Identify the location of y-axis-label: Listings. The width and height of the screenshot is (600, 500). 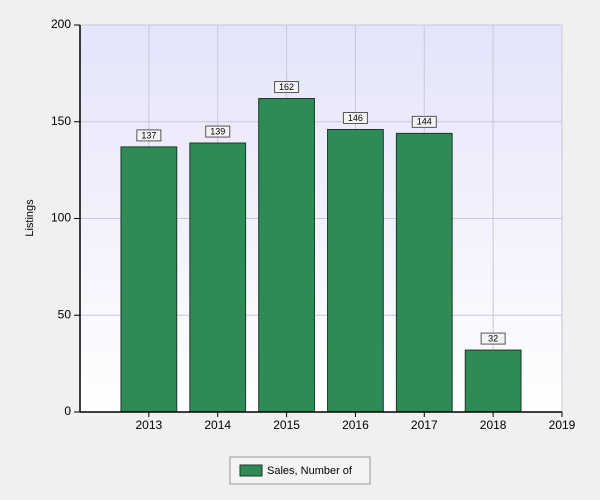
(30, 218).